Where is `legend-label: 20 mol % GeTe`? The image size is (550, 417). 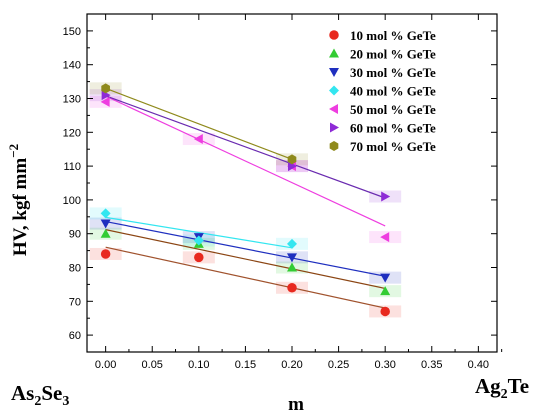 legend-label: 20 mol % GeTe is located at coordinates (393, 54).